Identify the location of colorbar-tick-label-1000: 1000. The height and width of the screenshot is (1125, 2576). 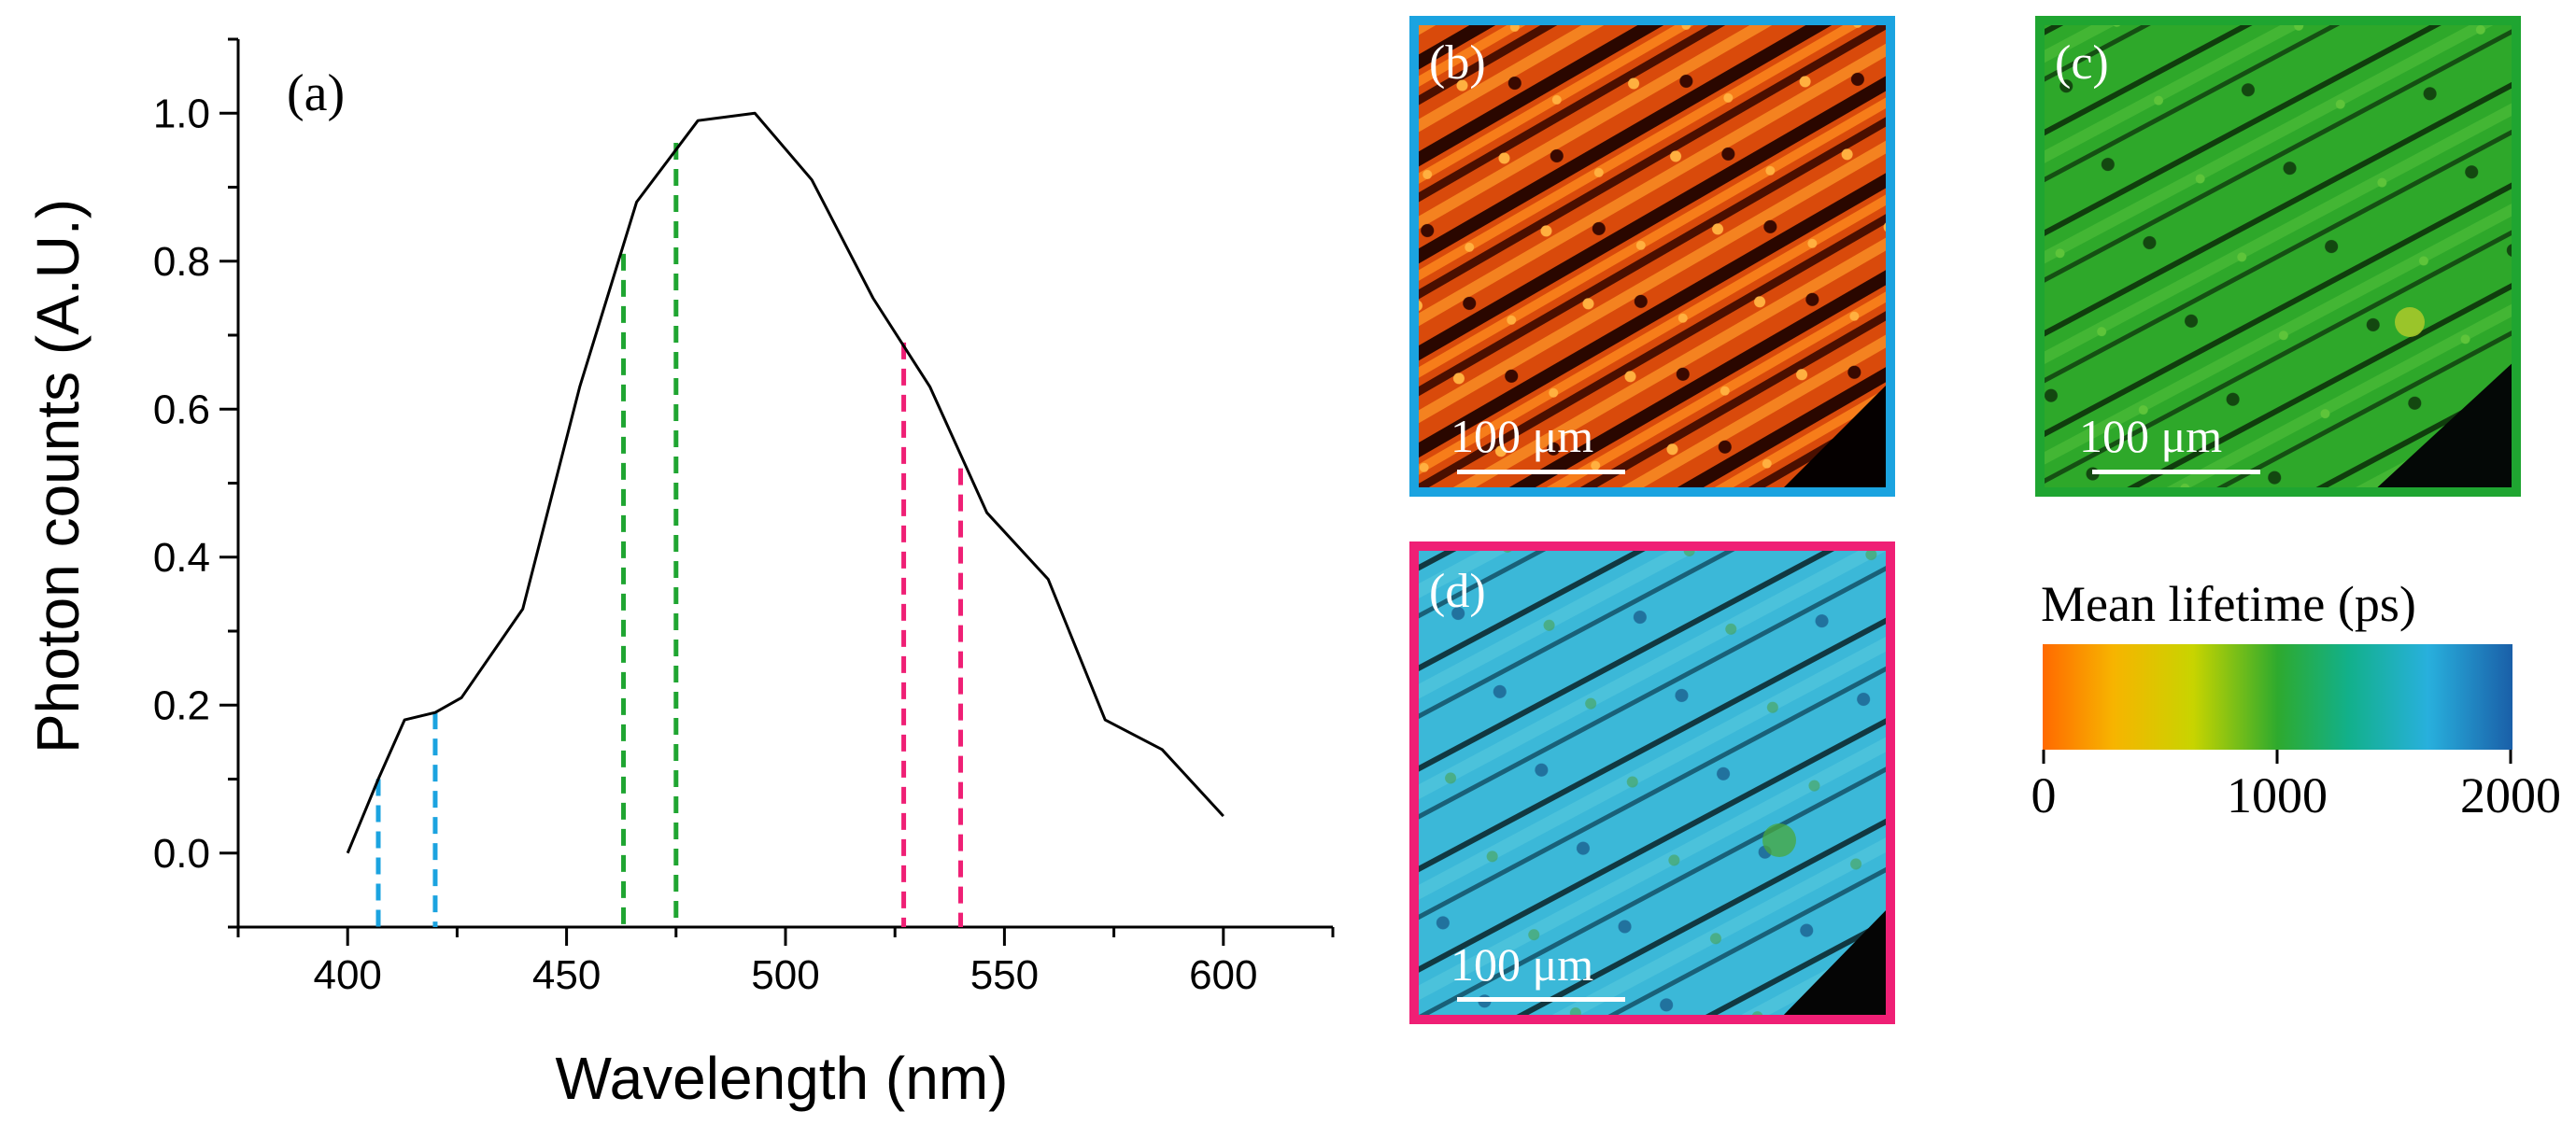
(2277, 795).